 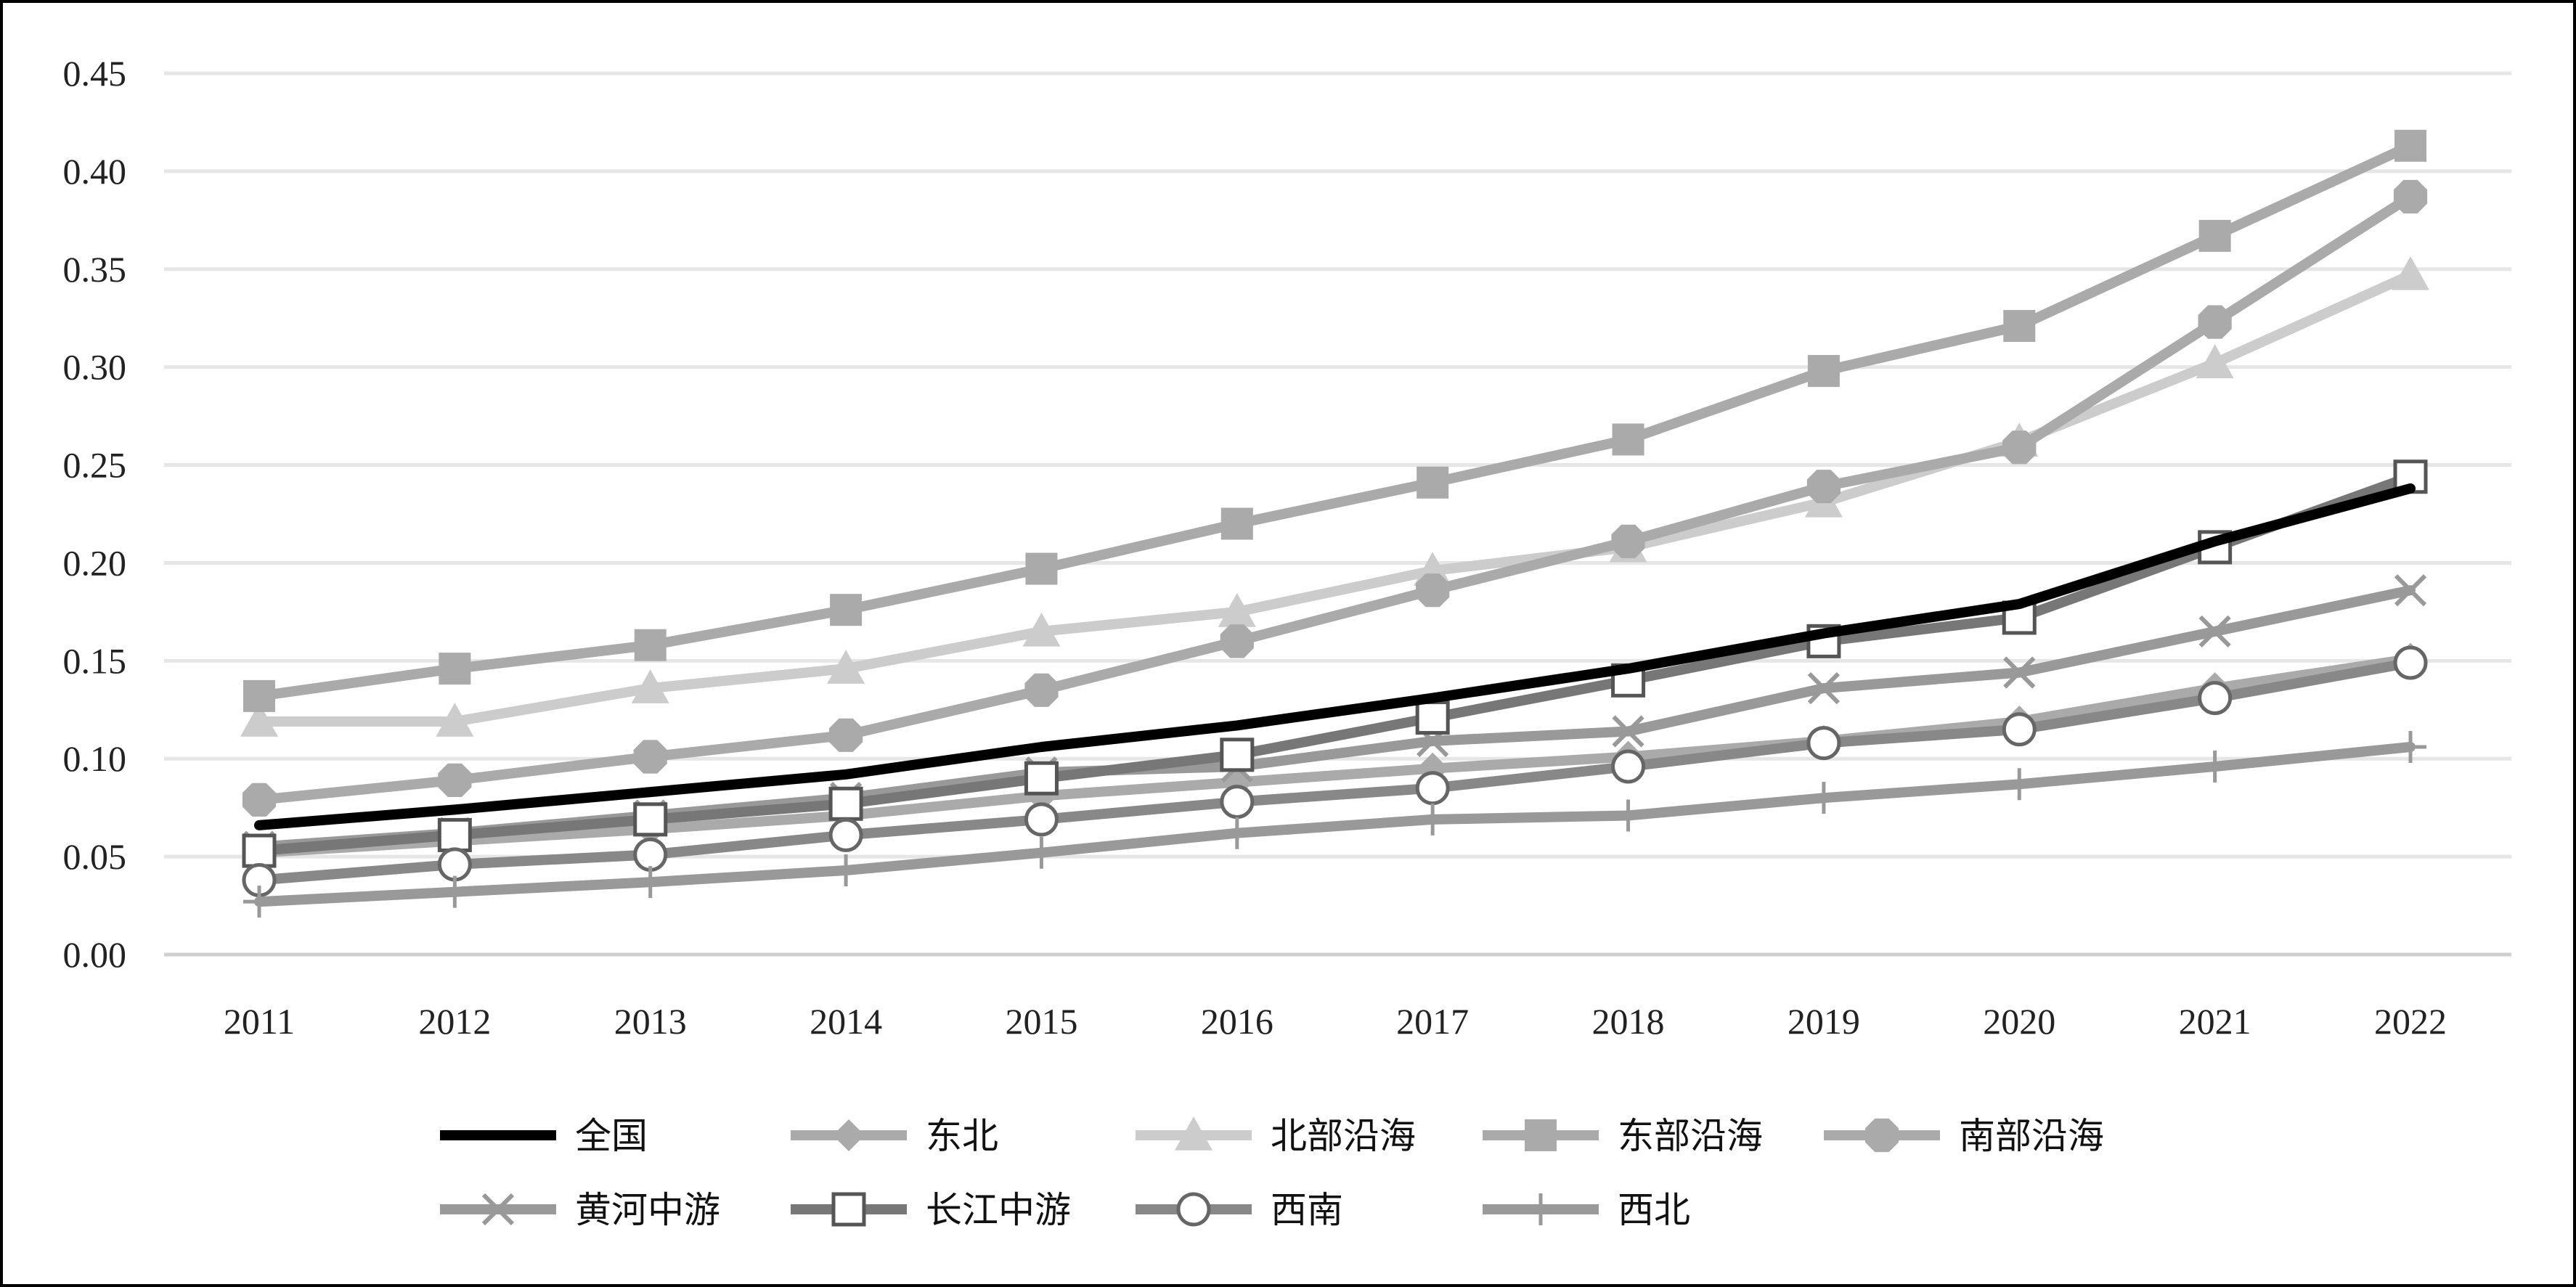 What do you see at coordinates (1964, 1136) in the screenshot?
I see `legend-item-4: 南部沿海` at bounding box center [1964, 1136].